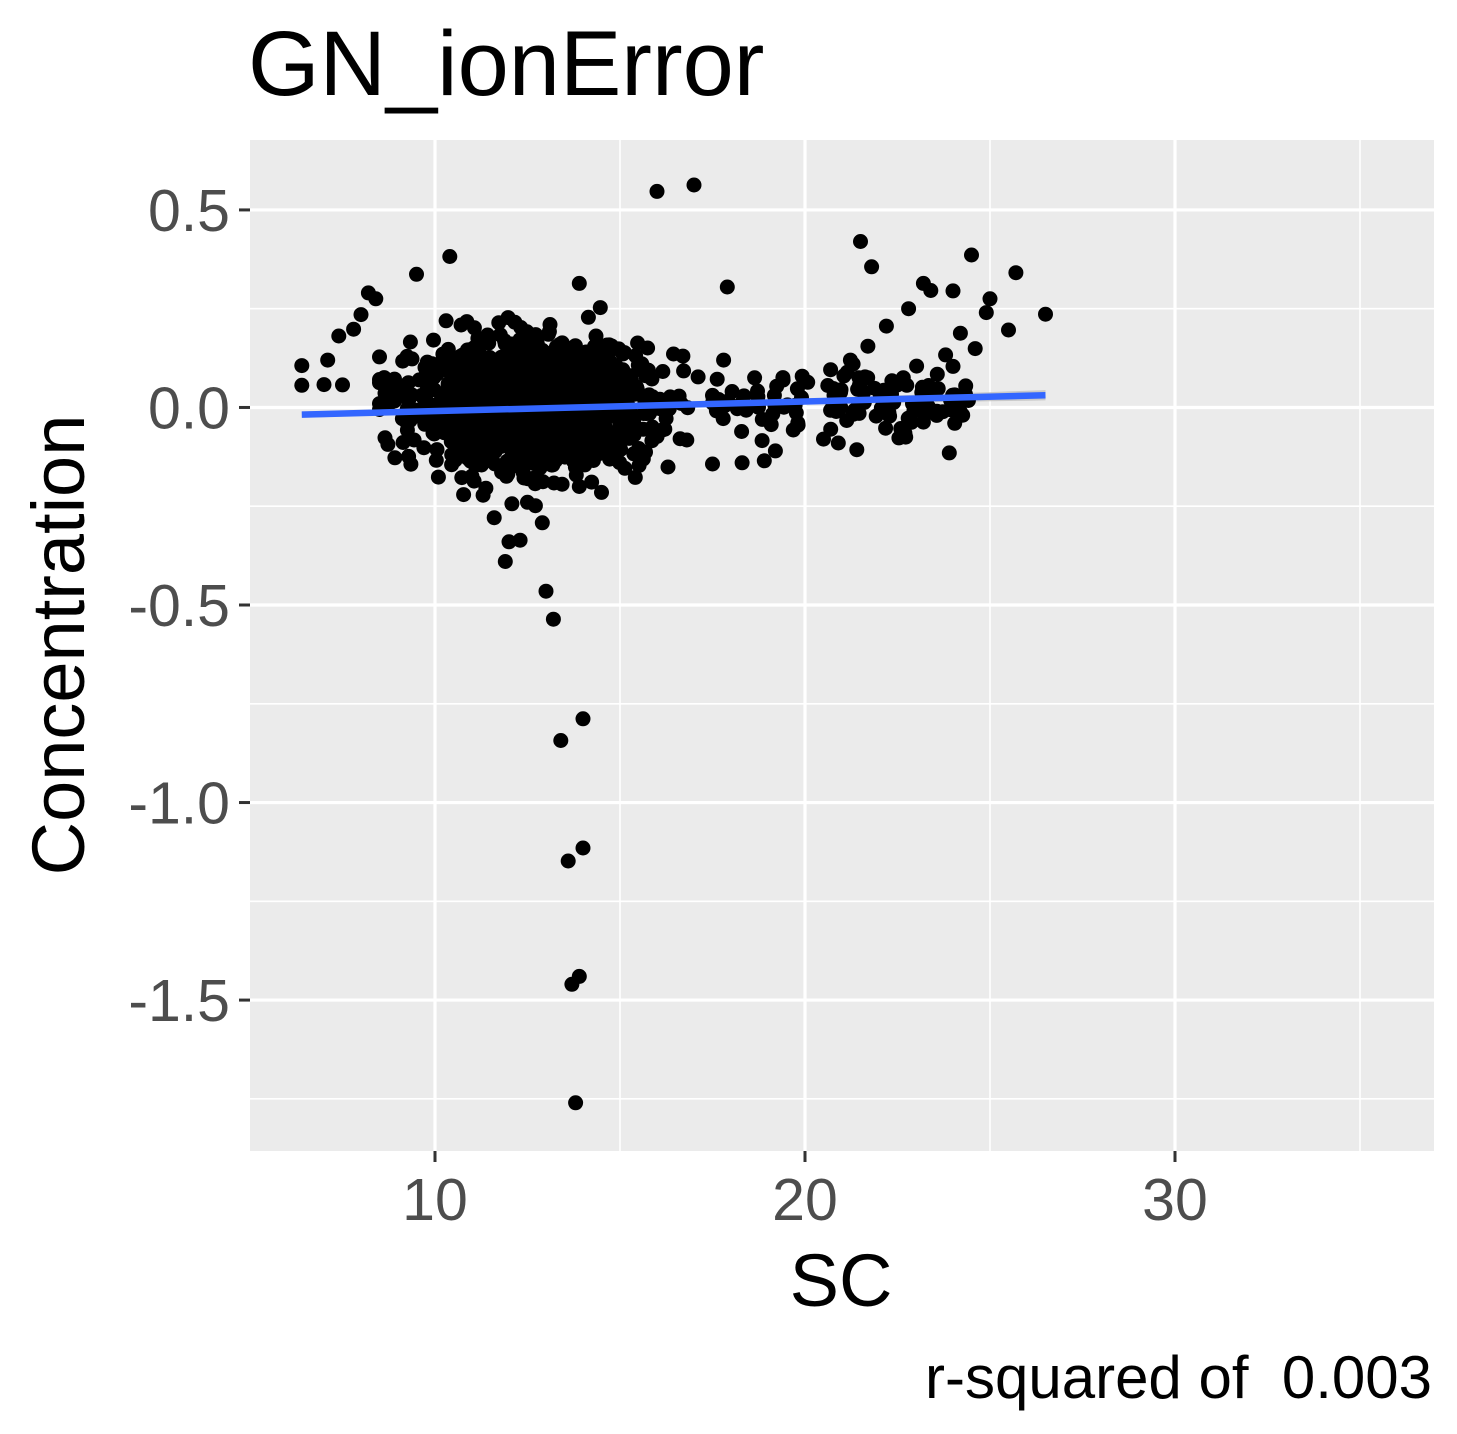 The width and height of the screenshot is (1457, 1434). I want to click on y-axis-label: Concentration, so click(58, 645).